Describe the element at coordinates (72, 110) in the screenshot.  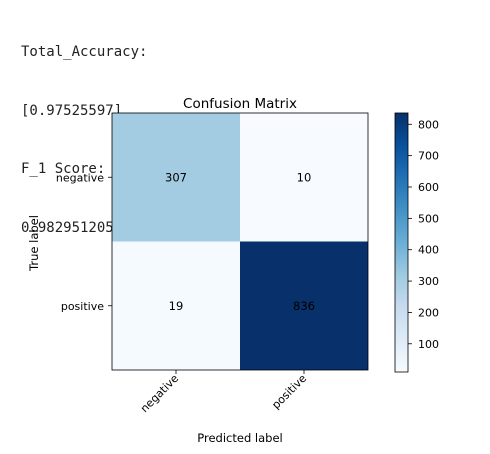
I see `accuracy-value: [0.97525597]` at that location.